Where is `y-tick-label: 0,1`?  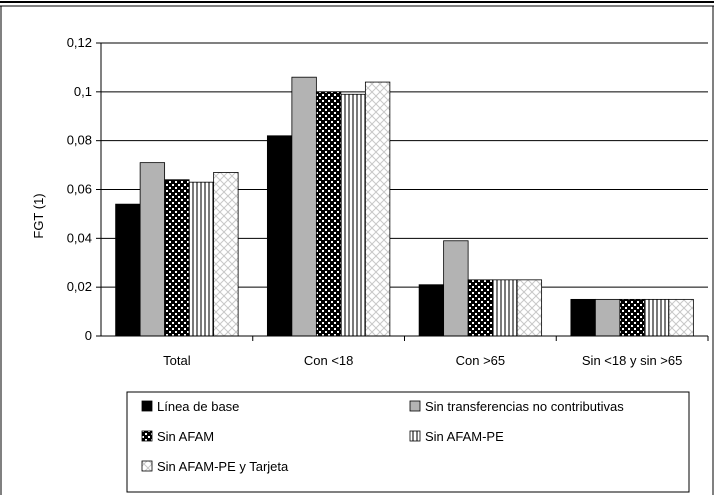 y-tick-label: 0,1 is located at coordinates (83, 91).